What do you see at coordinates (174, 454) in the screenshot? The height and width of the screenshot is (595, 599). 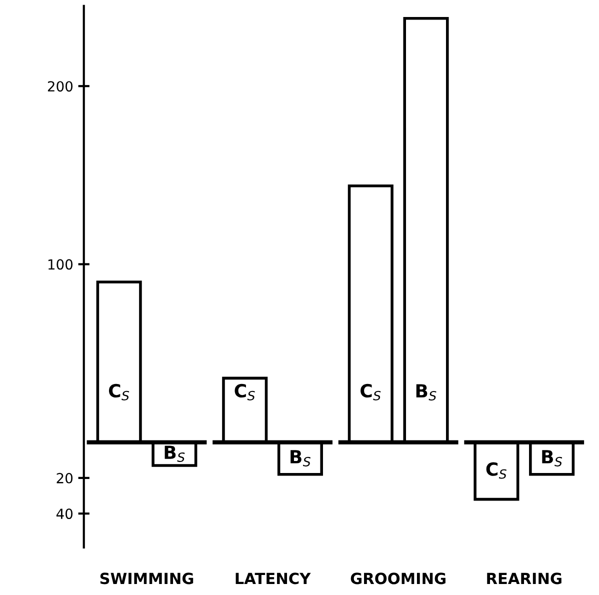 I see `series-label: B$_{S}$` at bounding box center [174, 454].